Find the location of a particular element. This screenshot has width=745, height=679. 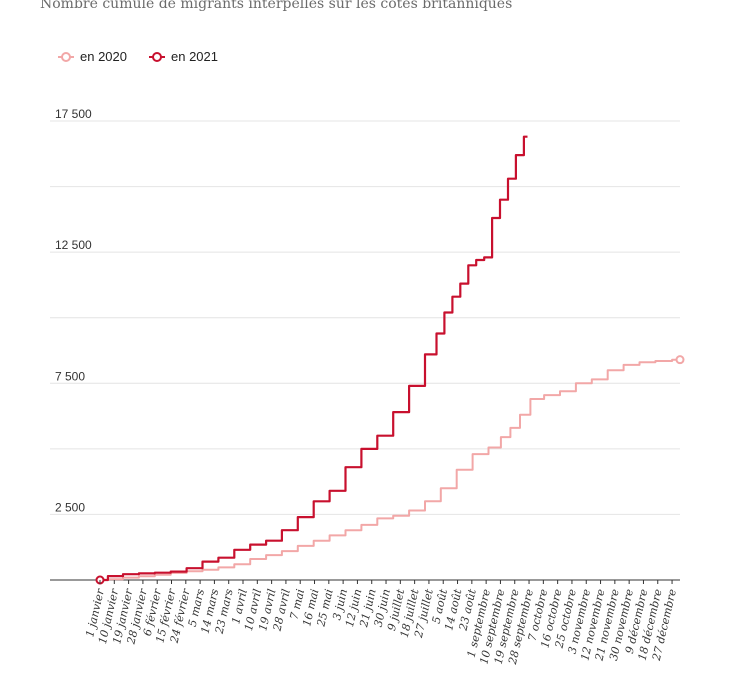

legend-swatch-2020-icon is located at coordinates (66, 57).